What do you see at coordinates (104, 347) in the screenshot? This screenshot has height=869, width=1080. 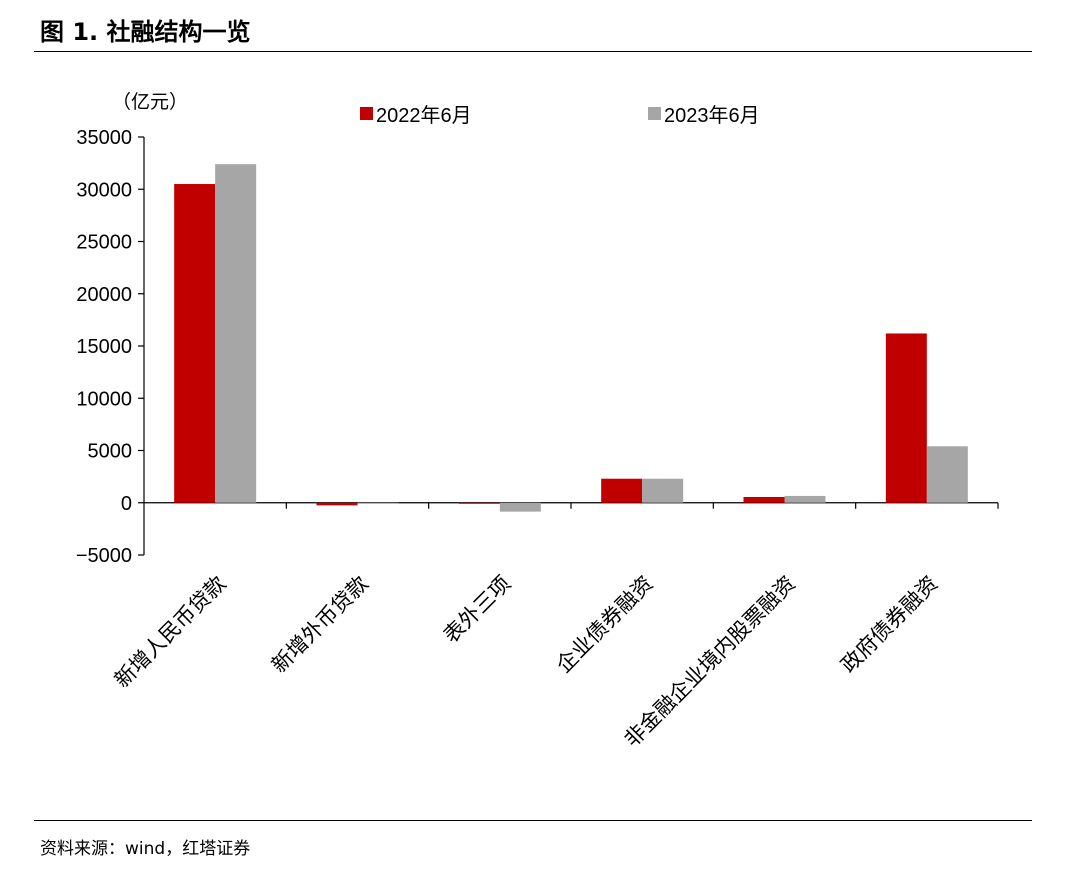 I see `y-tick-label: 15000` at bounding box center [104, 347].